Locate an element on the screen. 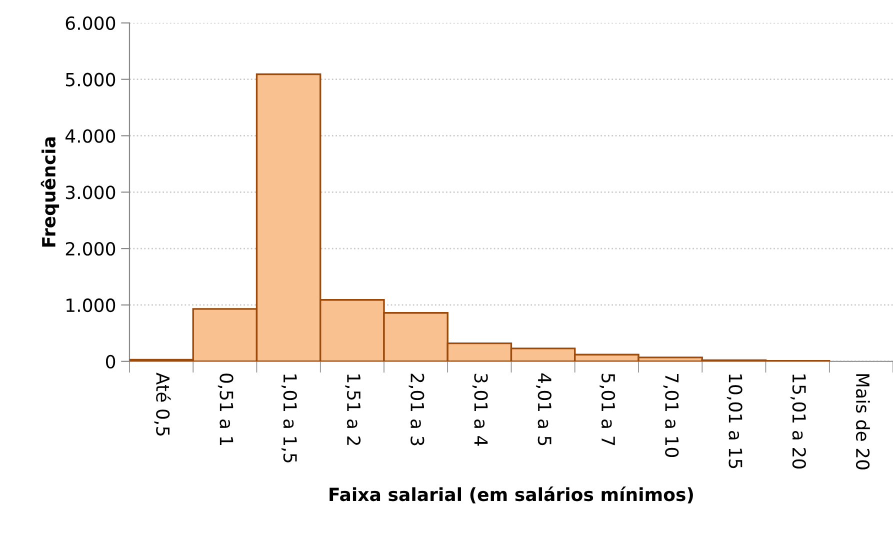  y-tick-label: 0 is located at coordinates (111, 361).